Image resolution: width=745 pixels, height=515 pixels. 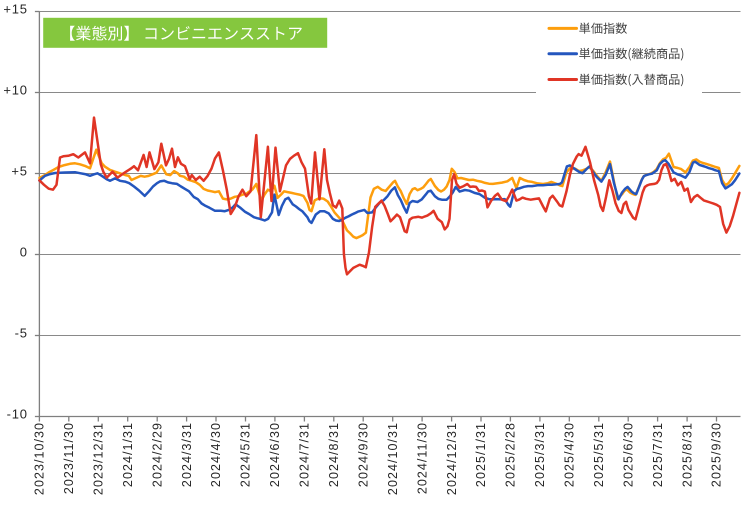 What do you see at coordinates (511, 454) in the screenshot?
I see `svg-text: 2025/2/28` at bounding box center [511, 454].